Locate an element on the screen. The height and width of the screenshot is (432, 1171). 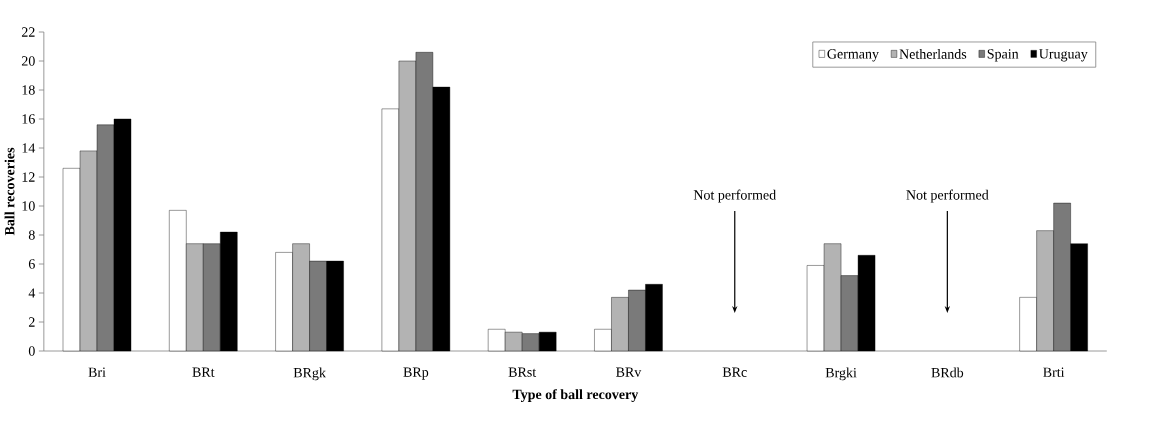
x-tick-label: BRt is located at coordinates (203, 372).